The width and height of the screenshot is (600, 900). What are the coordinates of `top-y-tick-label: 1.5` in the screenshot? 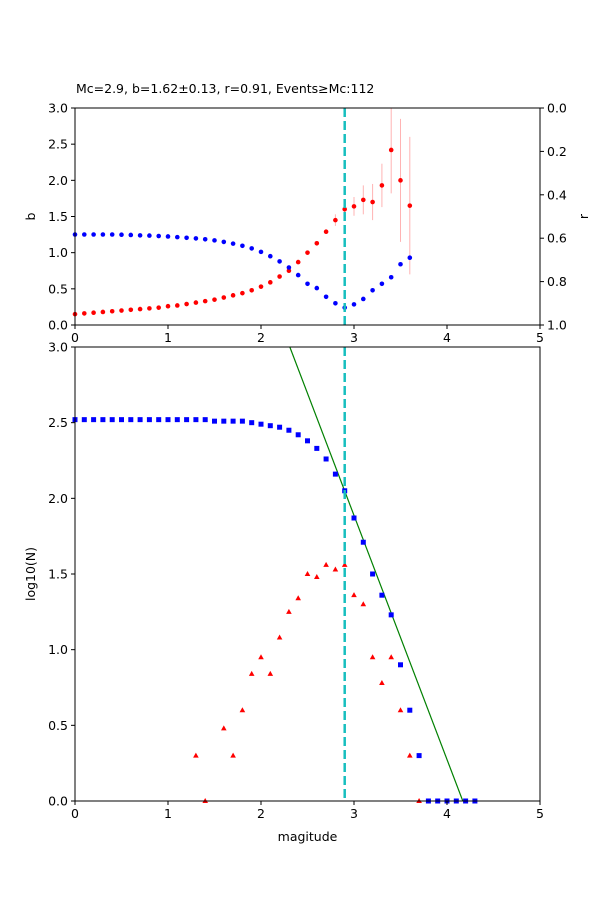 It's located at (58, 216).